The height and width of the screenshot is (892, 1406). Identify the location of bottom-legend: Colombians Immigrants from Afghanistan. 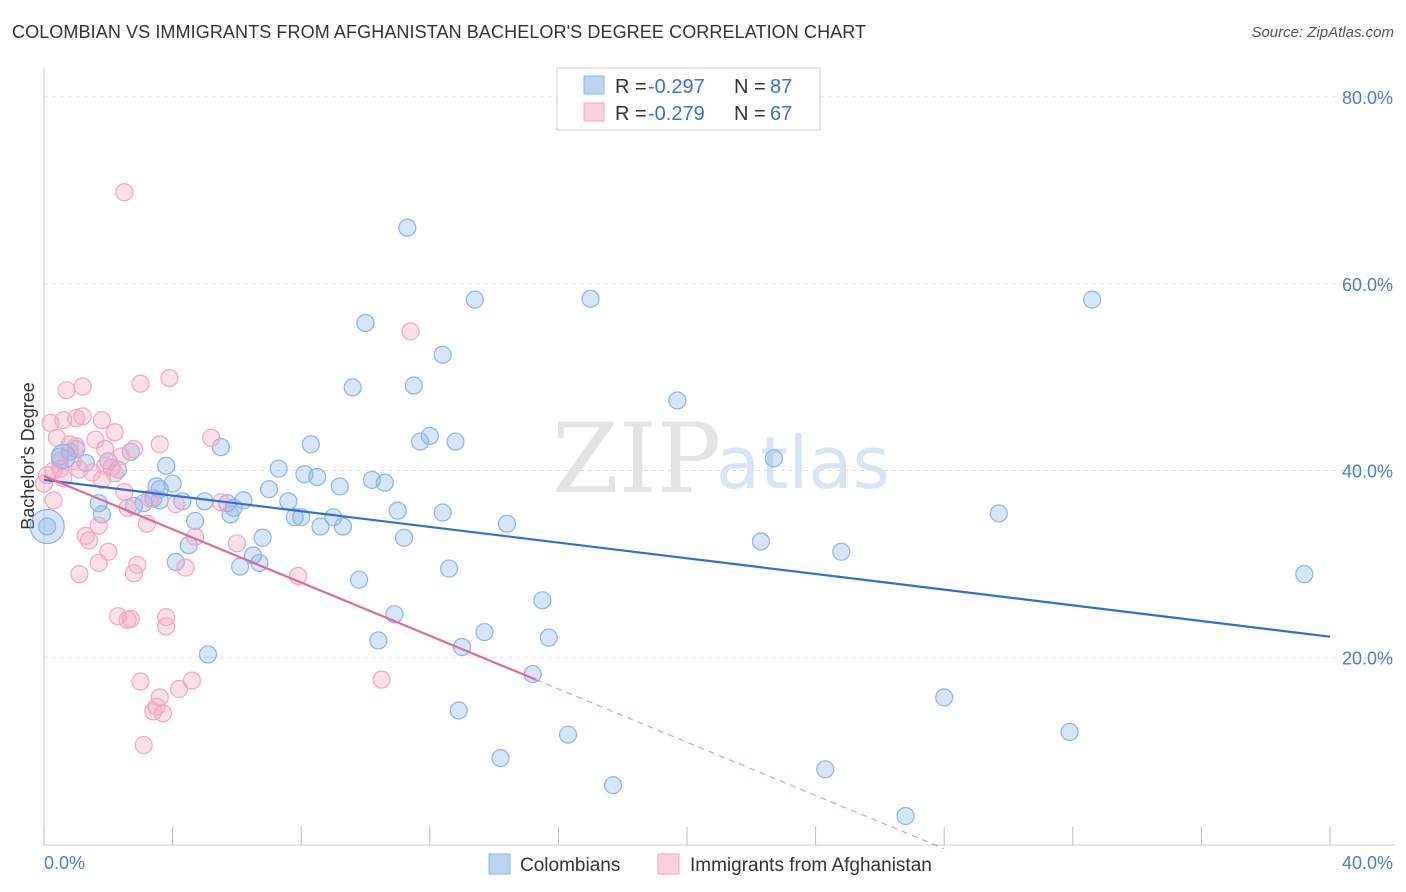
(710, 864).